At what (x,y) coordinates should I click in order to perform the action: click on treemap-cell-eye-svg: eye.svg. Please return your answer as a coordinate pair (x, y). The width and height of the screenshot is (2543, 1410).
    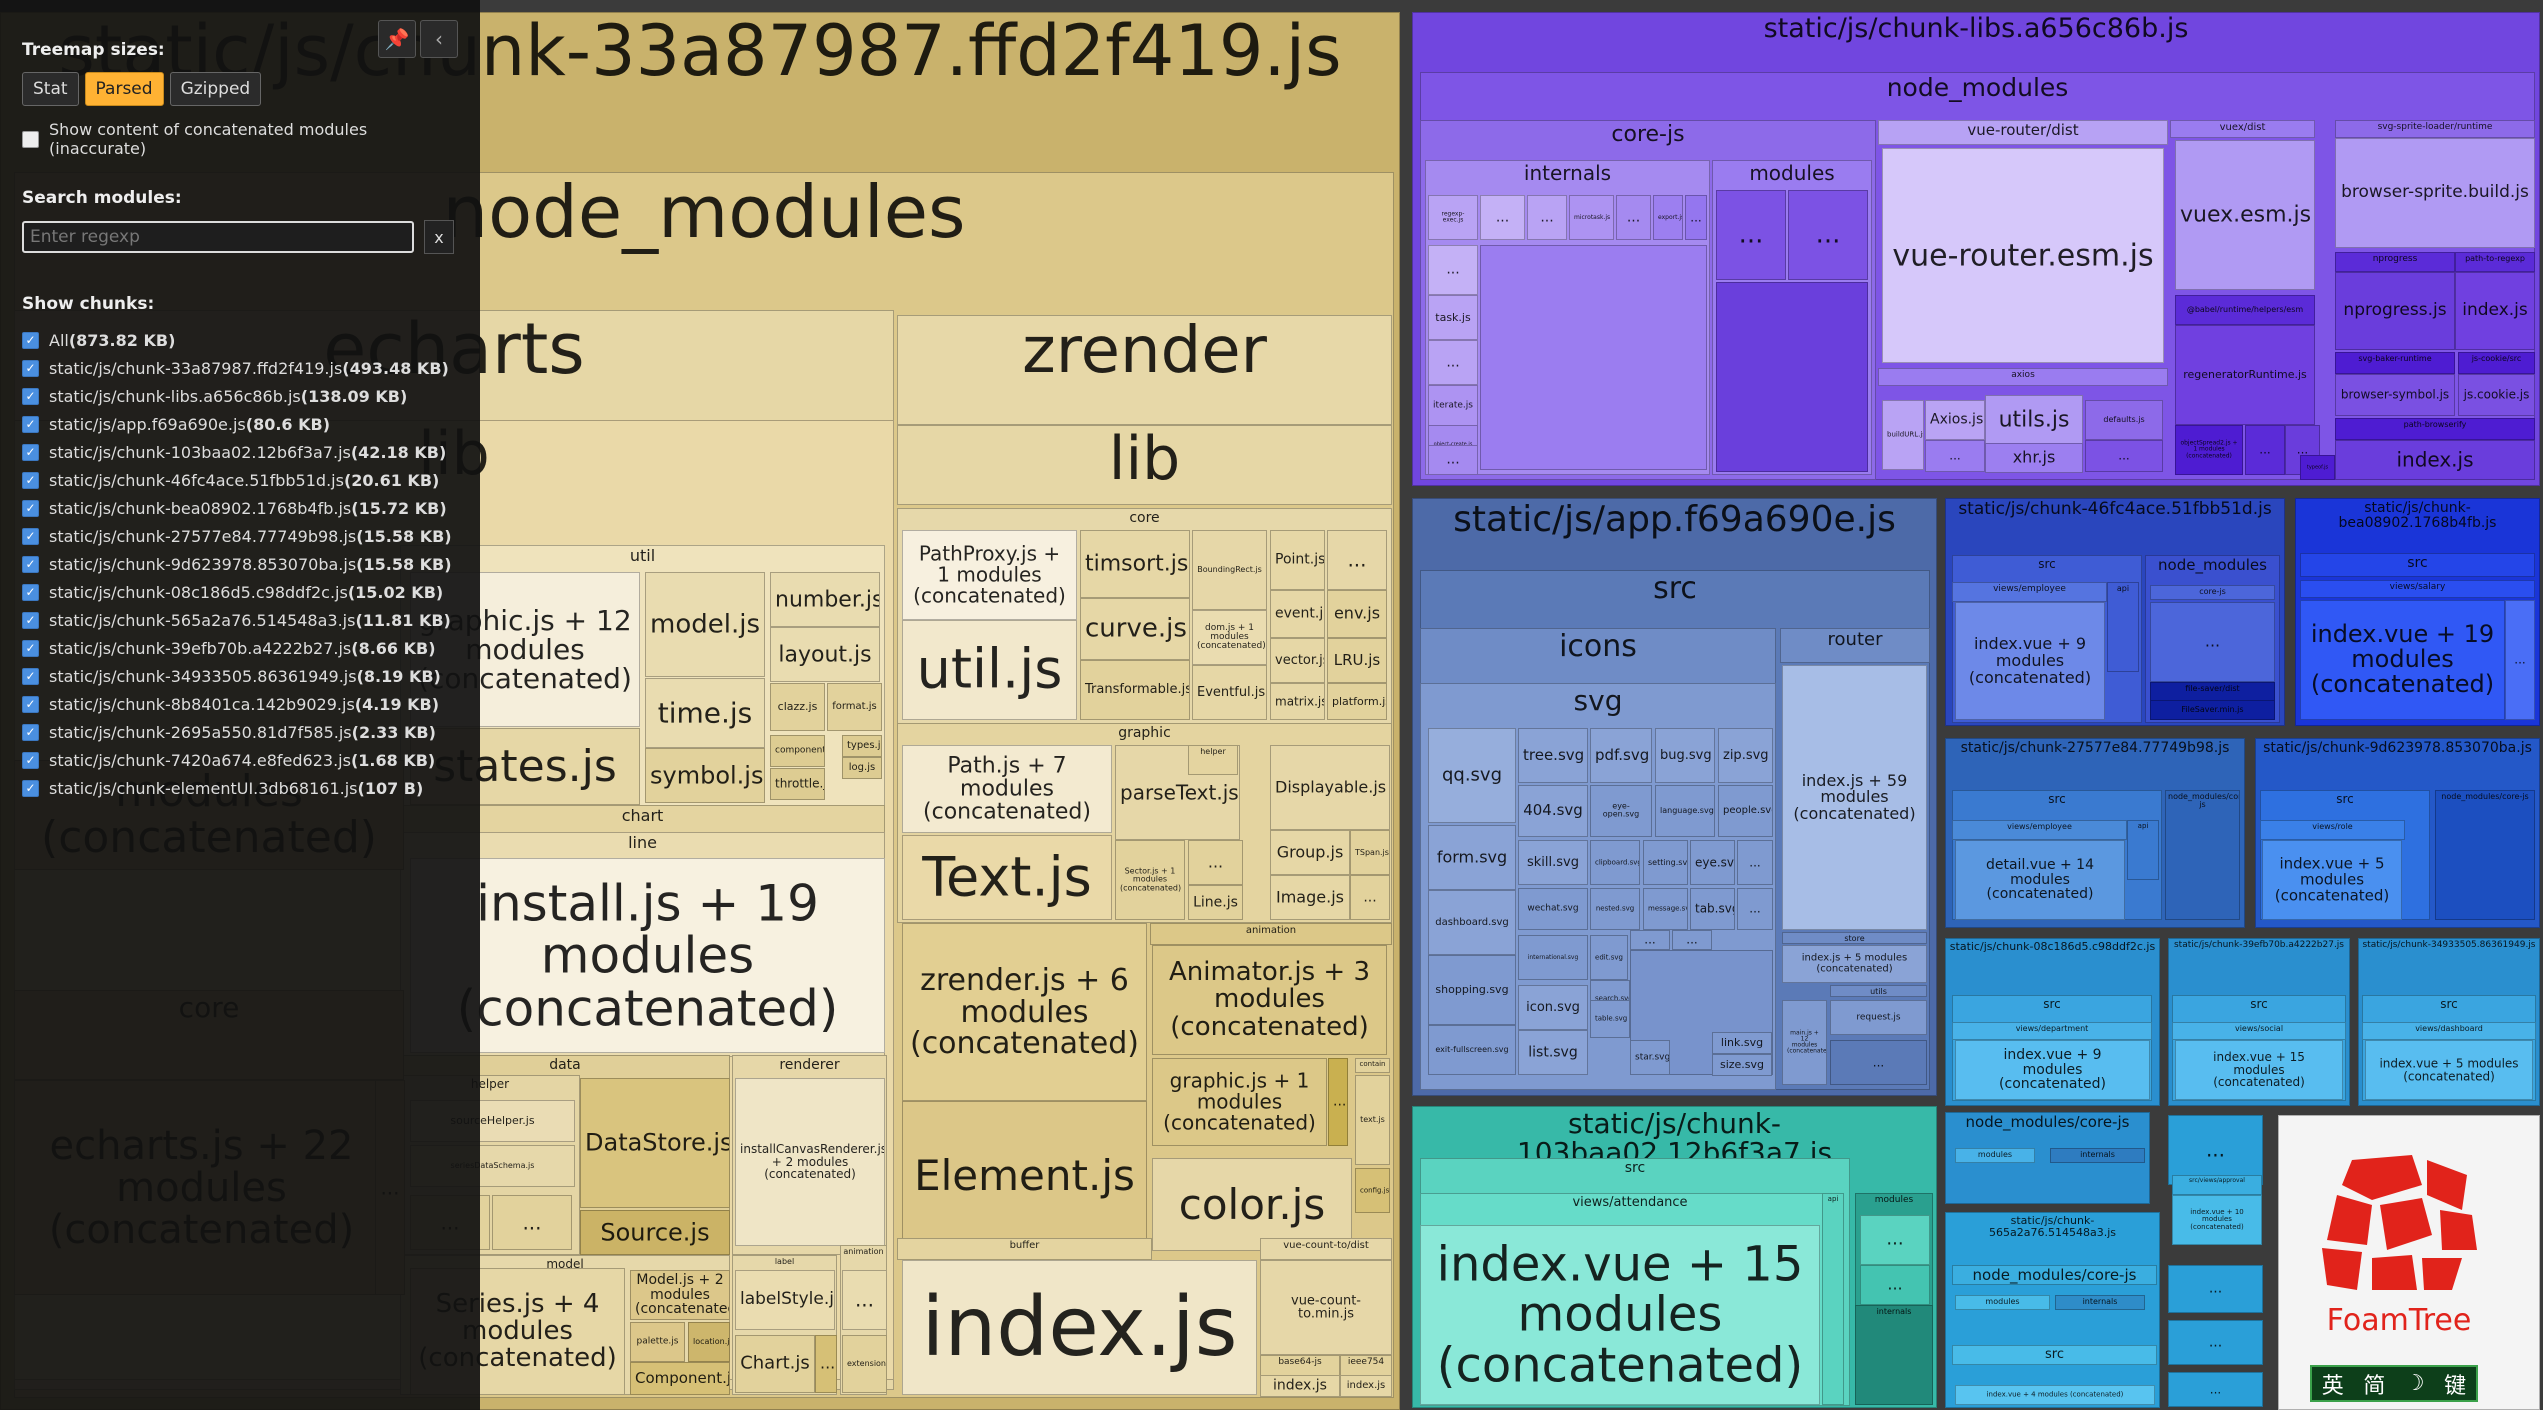
    Looking at the image, I should click on (1712, 862).